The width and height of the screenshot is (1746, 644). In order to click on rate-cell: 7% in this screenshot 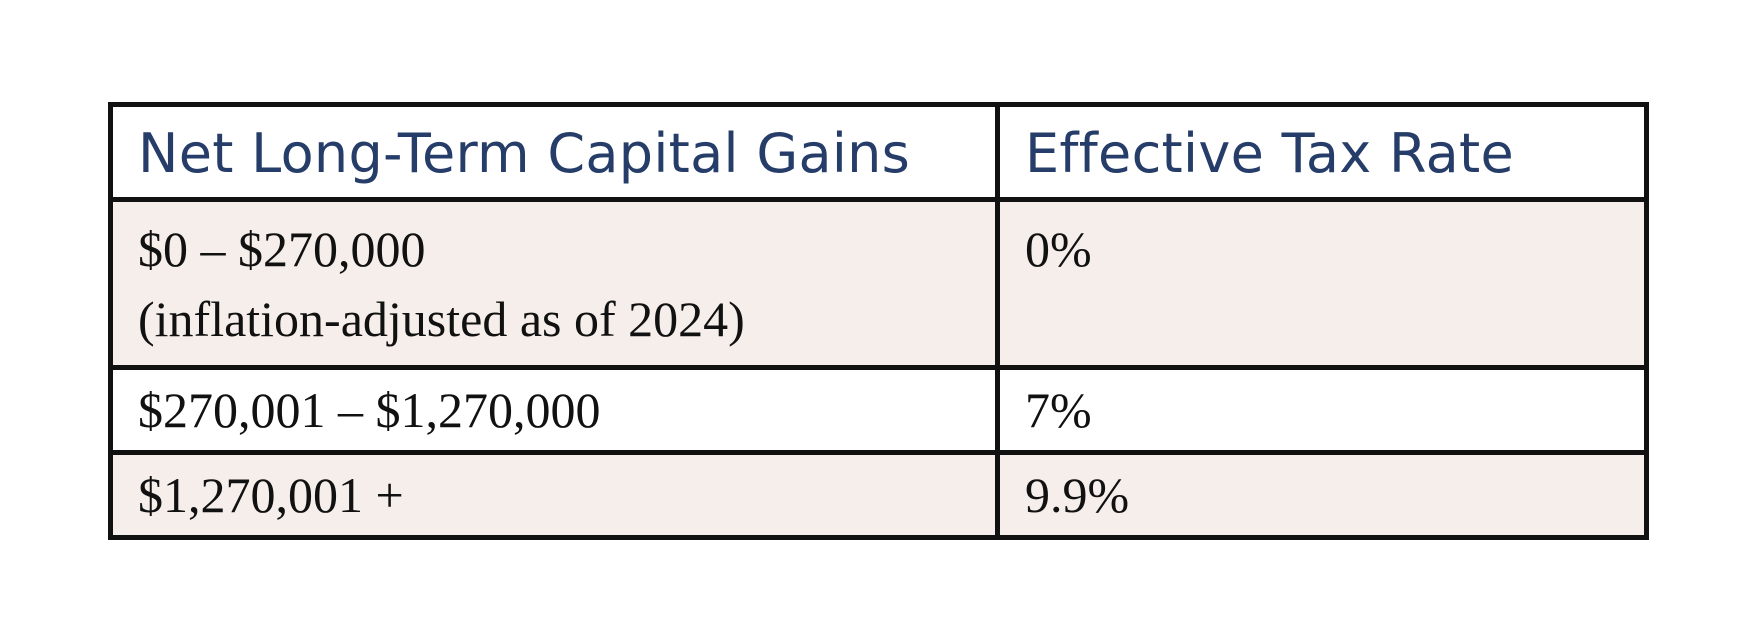, I will do `click(1322, 410)`.